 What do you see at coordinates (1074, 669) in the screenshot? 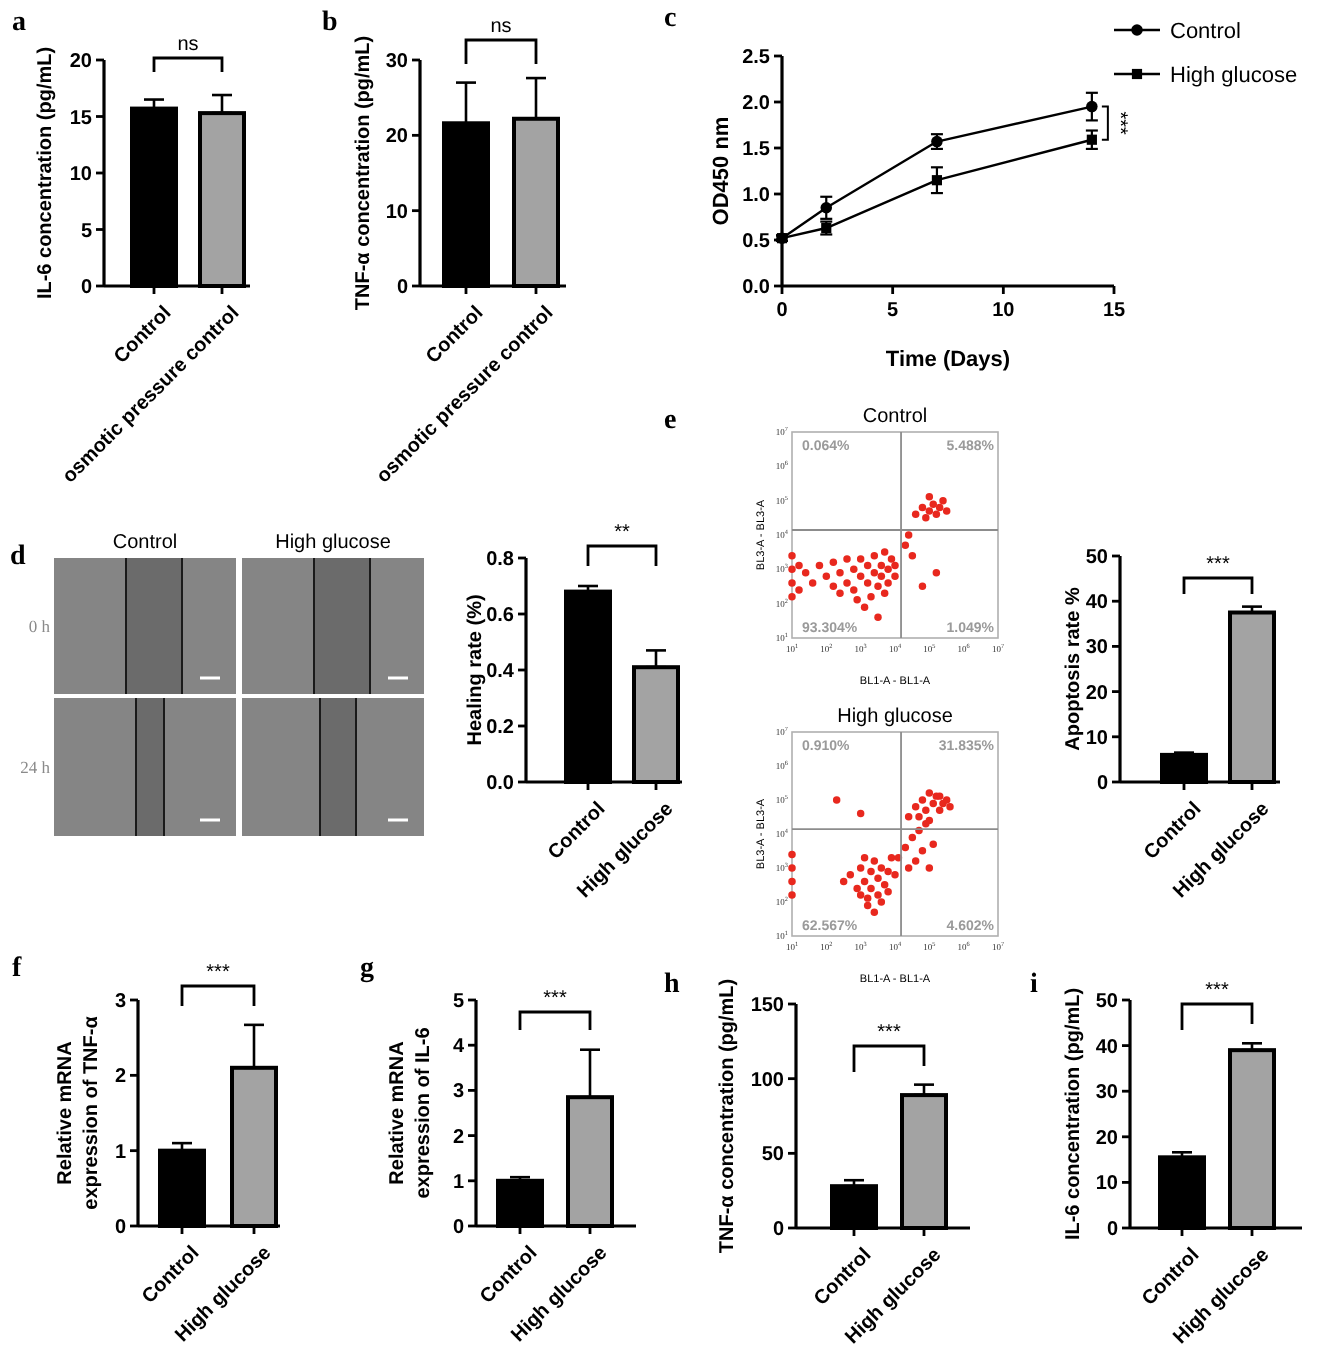
I see `y-axis-title: Apoptosis rate %` at bounding box center [1074, 669].